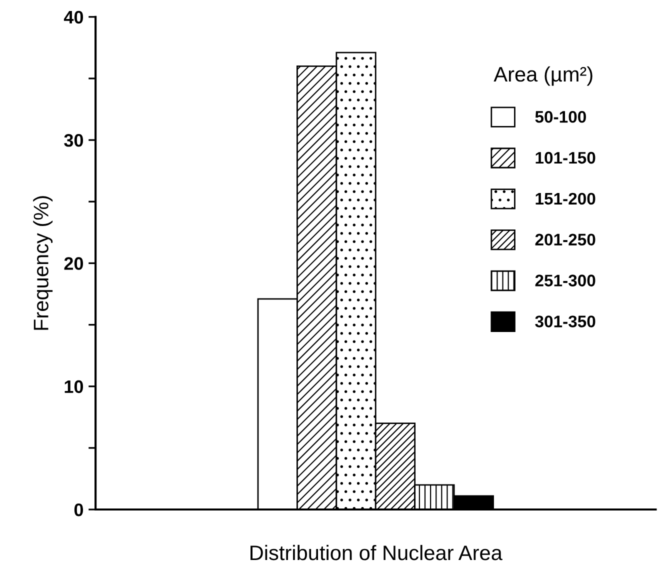 The width and height of the screenshot is (659, 563). Describe the element at coordinates (565, 240) in the screenshot. I see `legend-label: 201-250` at that location.